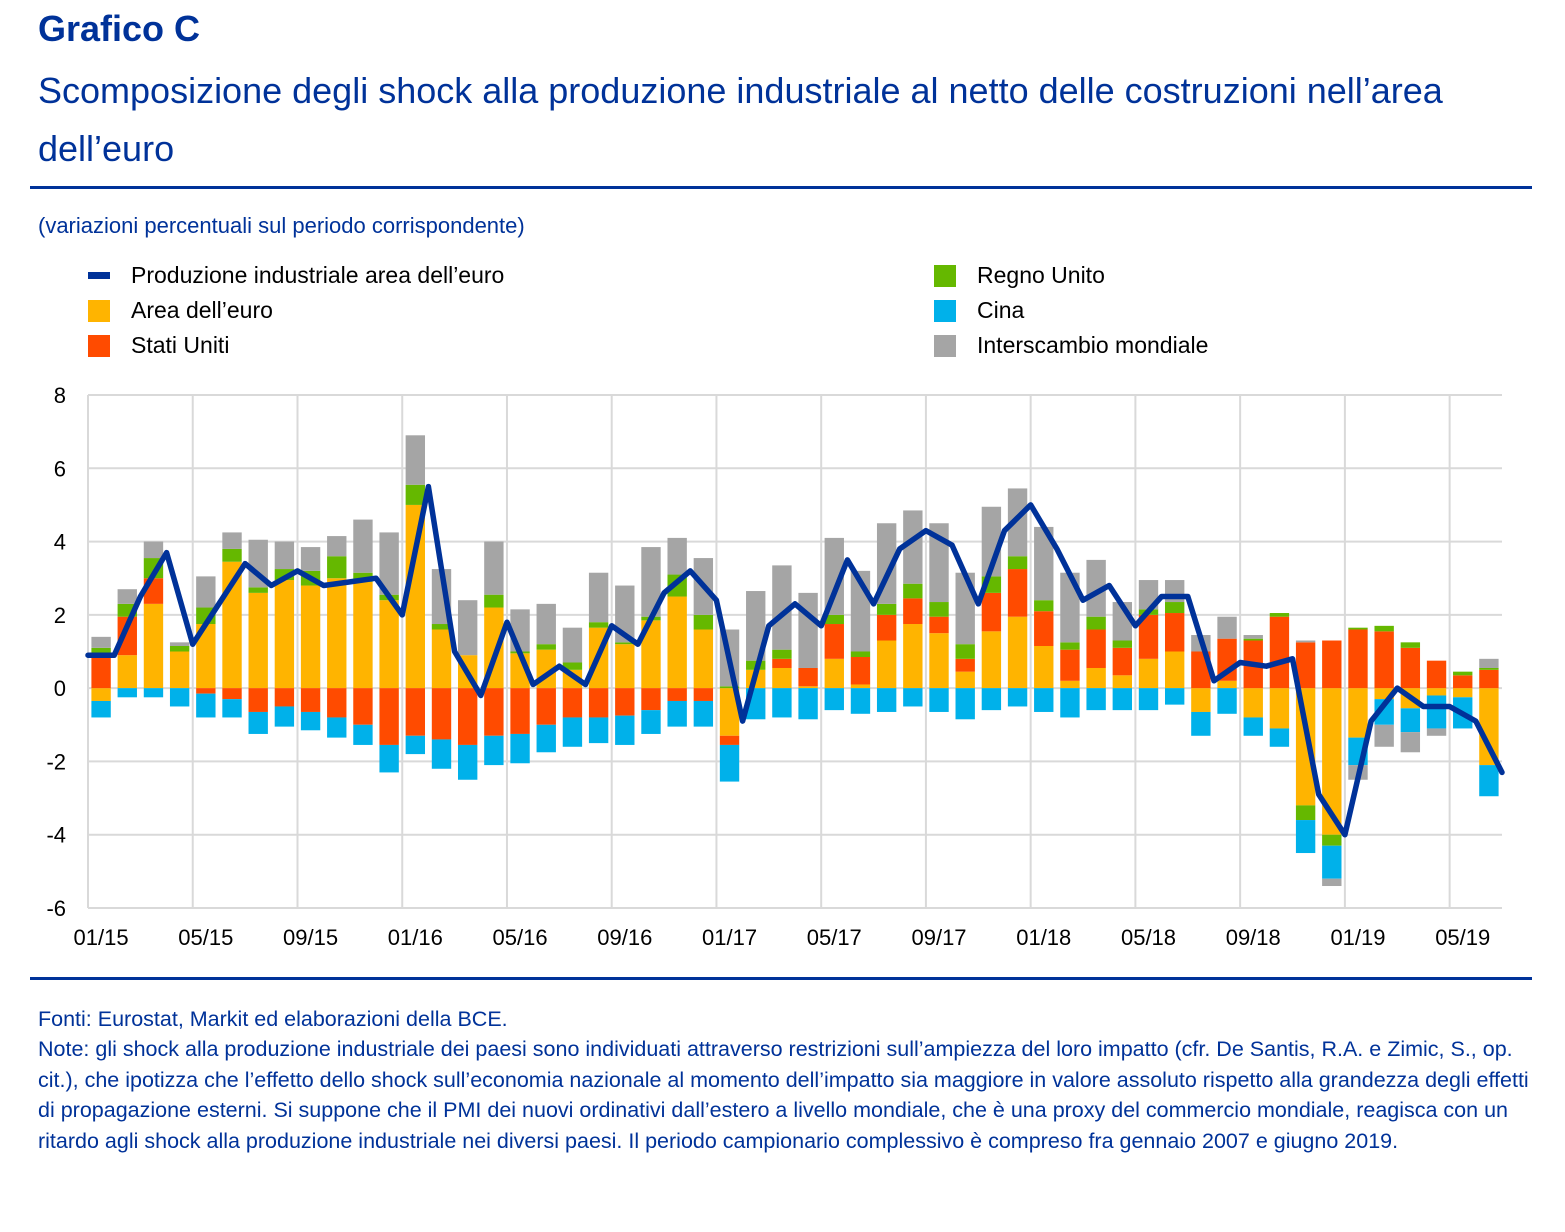 The height and width of the screenshot is (1232, 1565). I want to click on x-tick-label: 01/19, so click(1357, 937).